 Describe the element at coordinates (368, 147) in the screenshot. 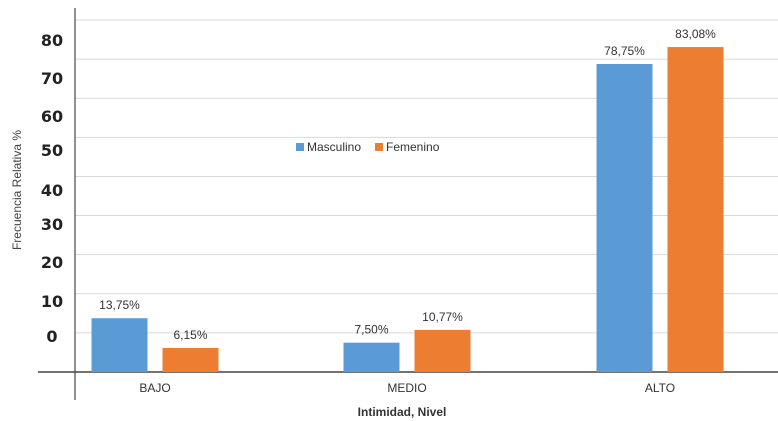

I see `legend: Masculino Femenino` at that location.